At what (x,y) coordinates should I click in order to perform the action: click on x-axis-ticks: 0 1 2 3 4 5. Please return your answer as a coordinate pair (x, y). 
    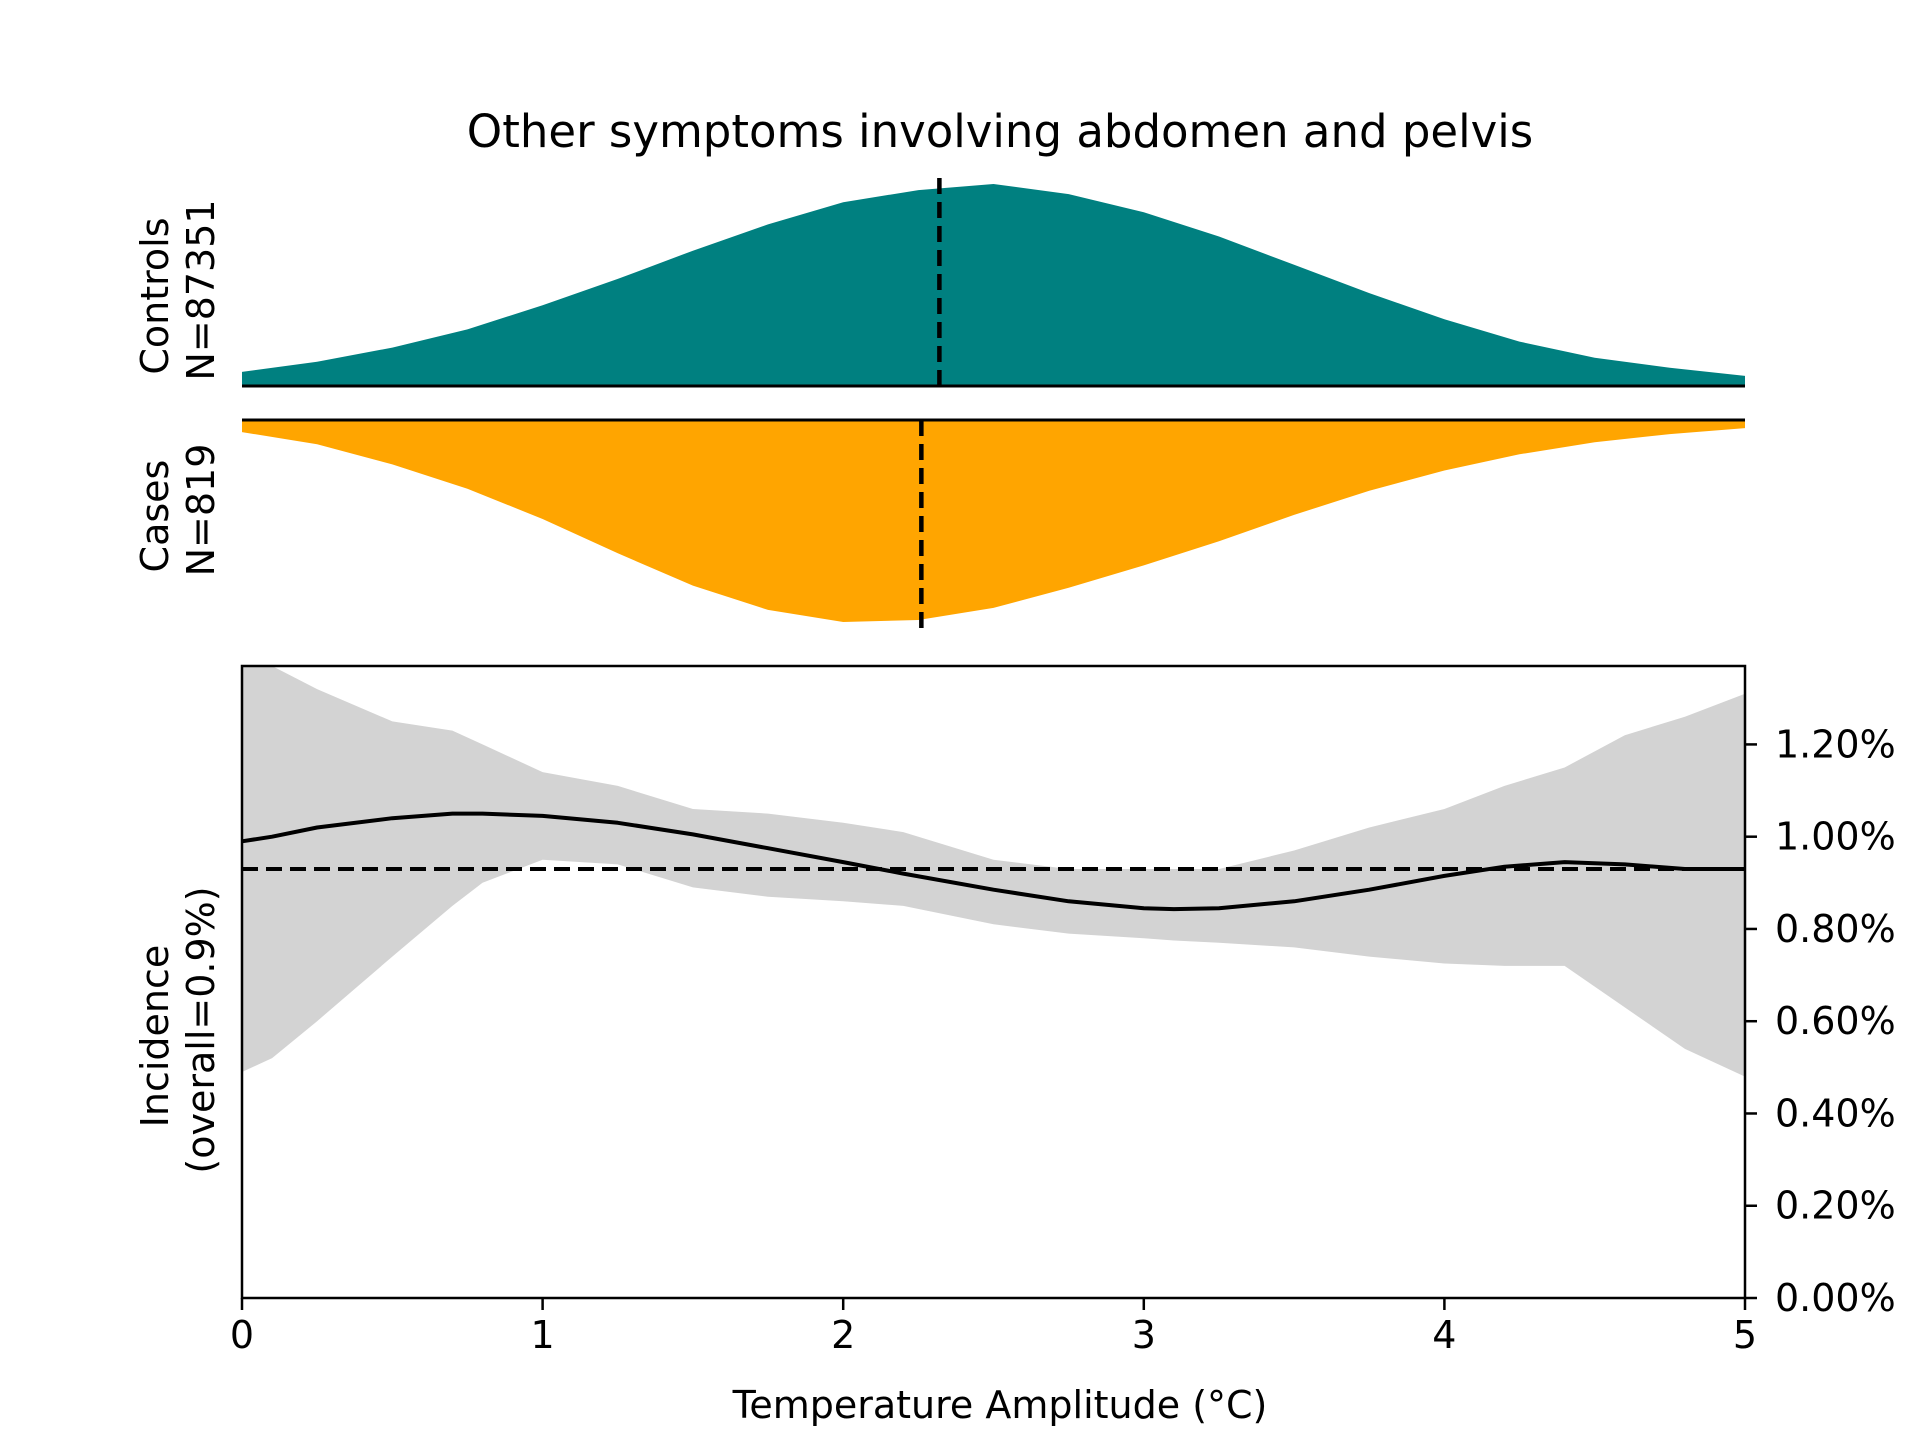
    Looking at the image, I should click on (993, 1327).